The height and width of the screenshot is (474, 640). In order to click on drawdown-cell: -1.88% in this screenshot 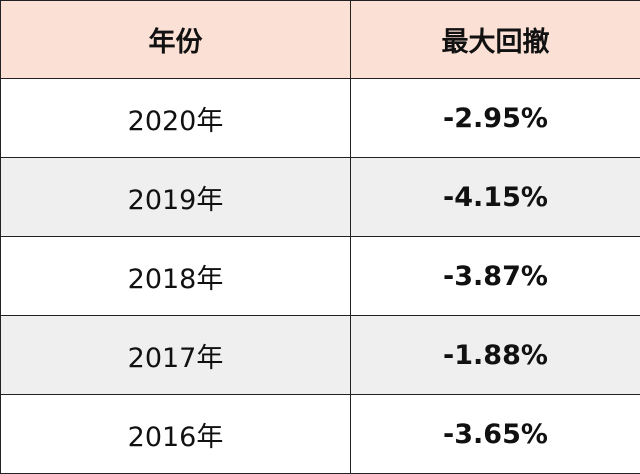, I will do `click(495, 355)`.